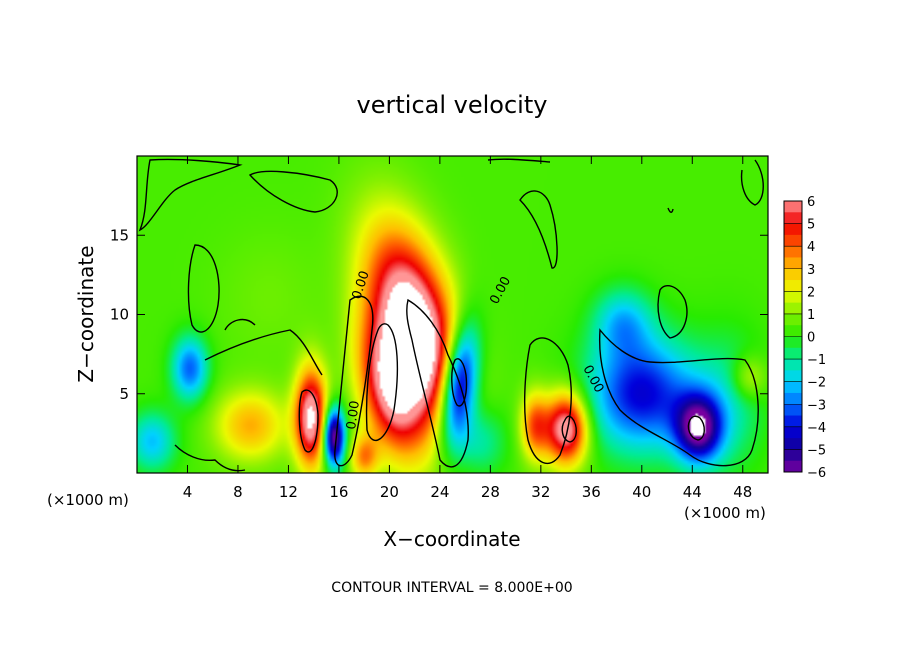  I want to click on x-tick-label: 24, so click(439, 492).